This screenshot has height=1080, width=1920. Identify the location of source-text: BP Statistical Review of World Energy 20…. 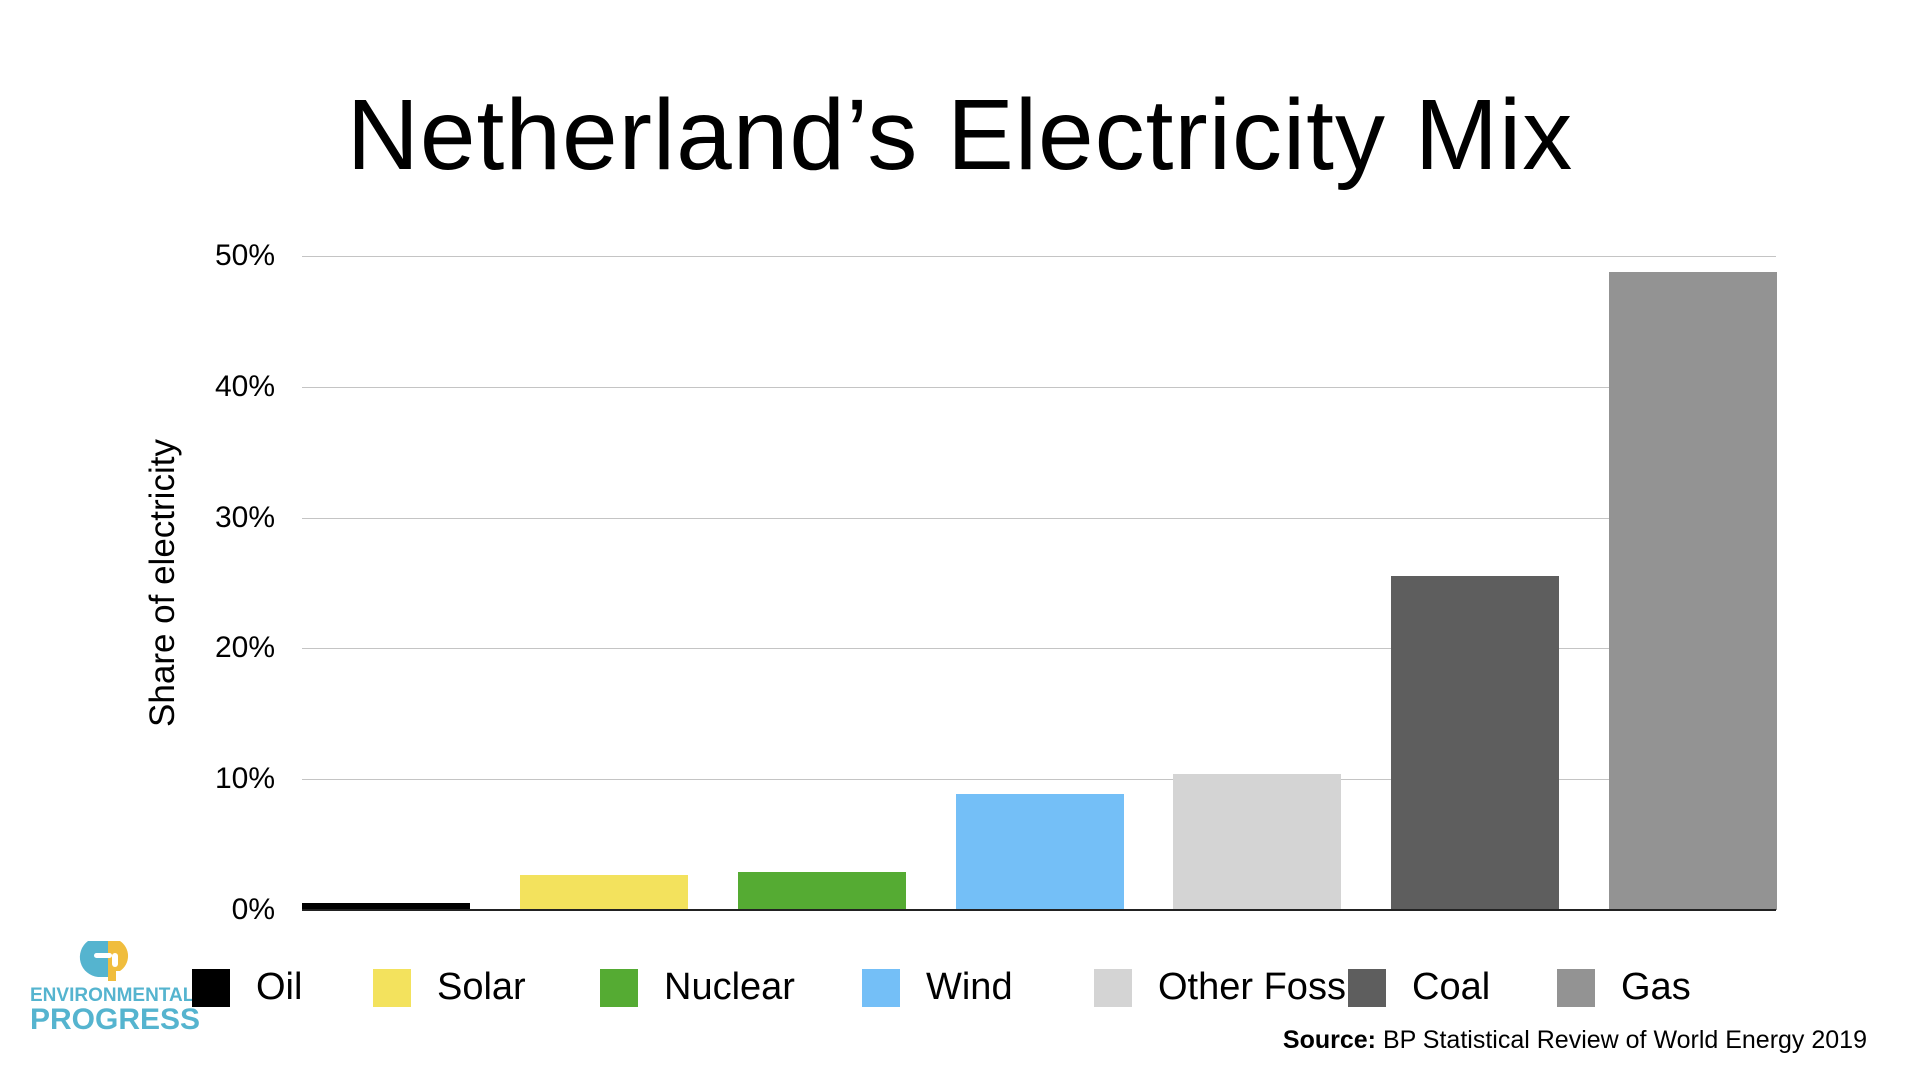
(1621, 1040).